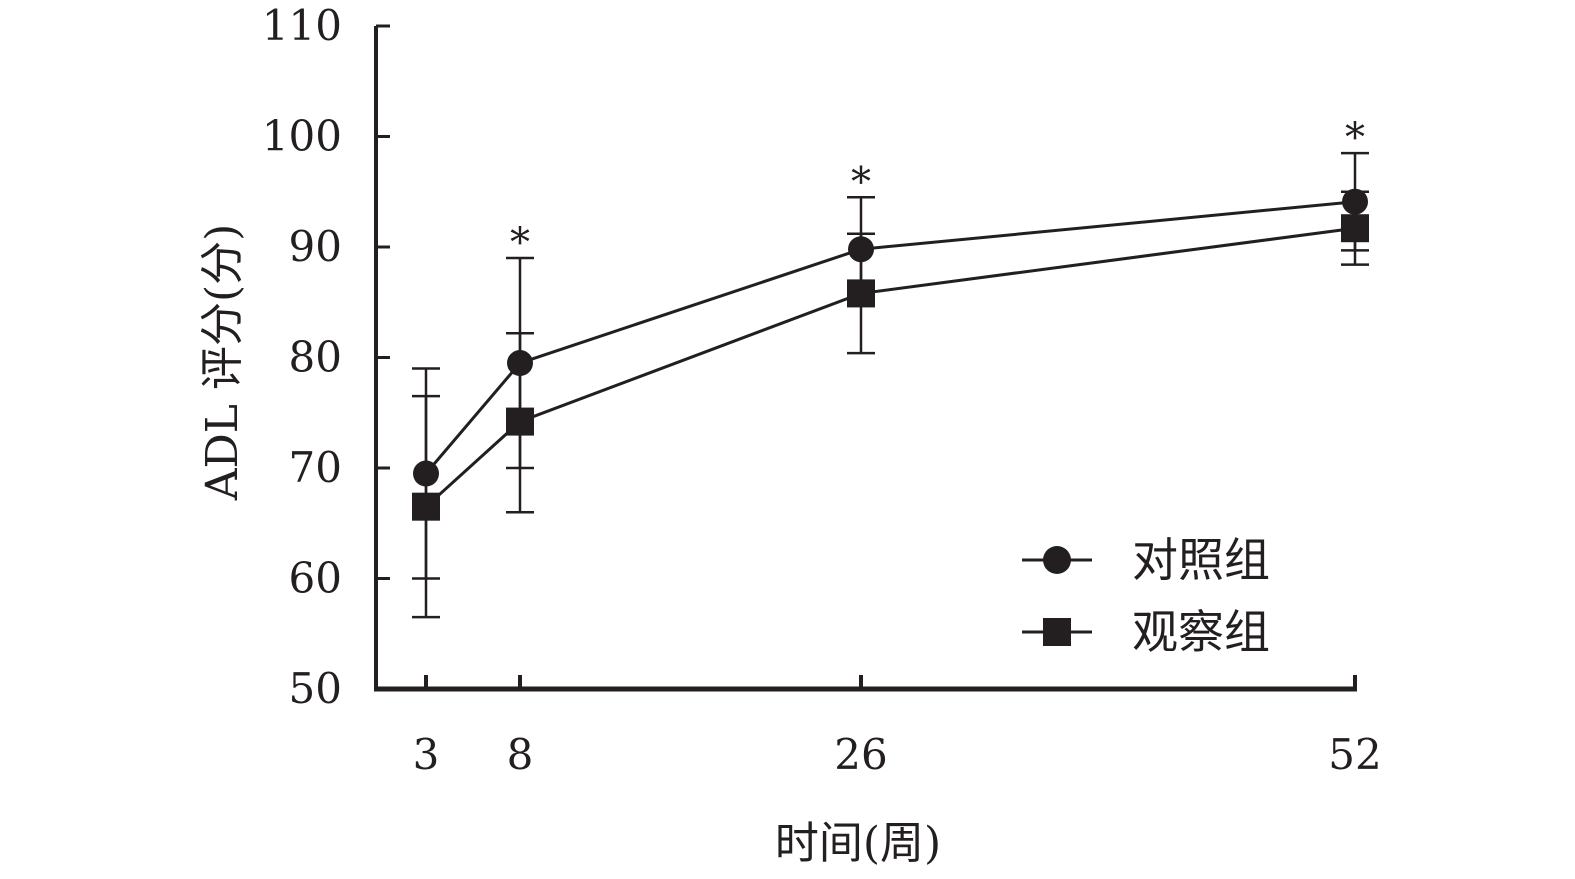 The height and width of the screenshot is (879, 1575). I want to click on legend-label: 观察组, so click(1201, 632).